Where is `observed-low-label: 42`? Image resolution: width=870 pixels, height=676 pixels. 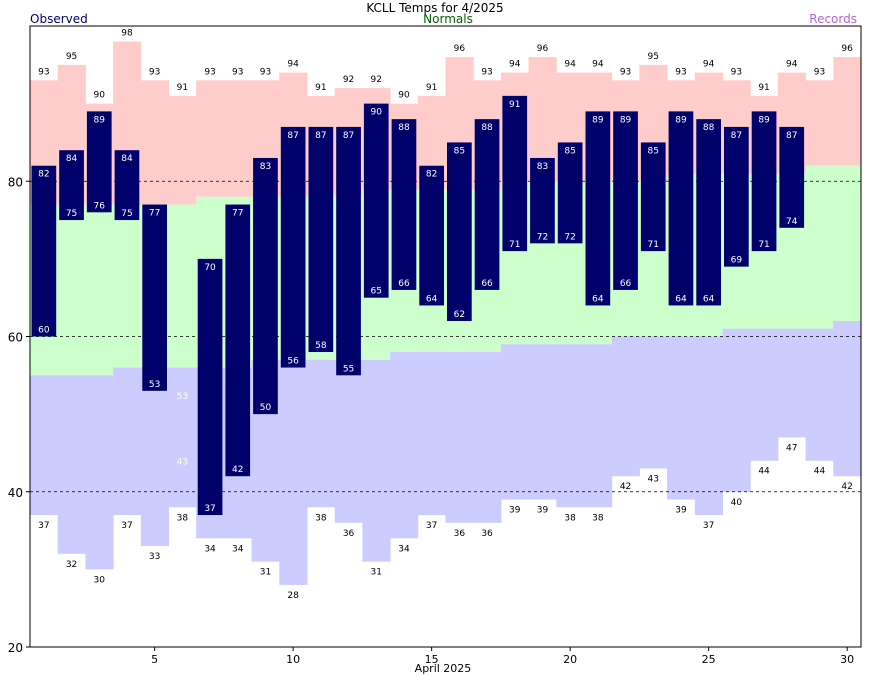
observed-low-label: 42 is located at coordinates (237, 470).